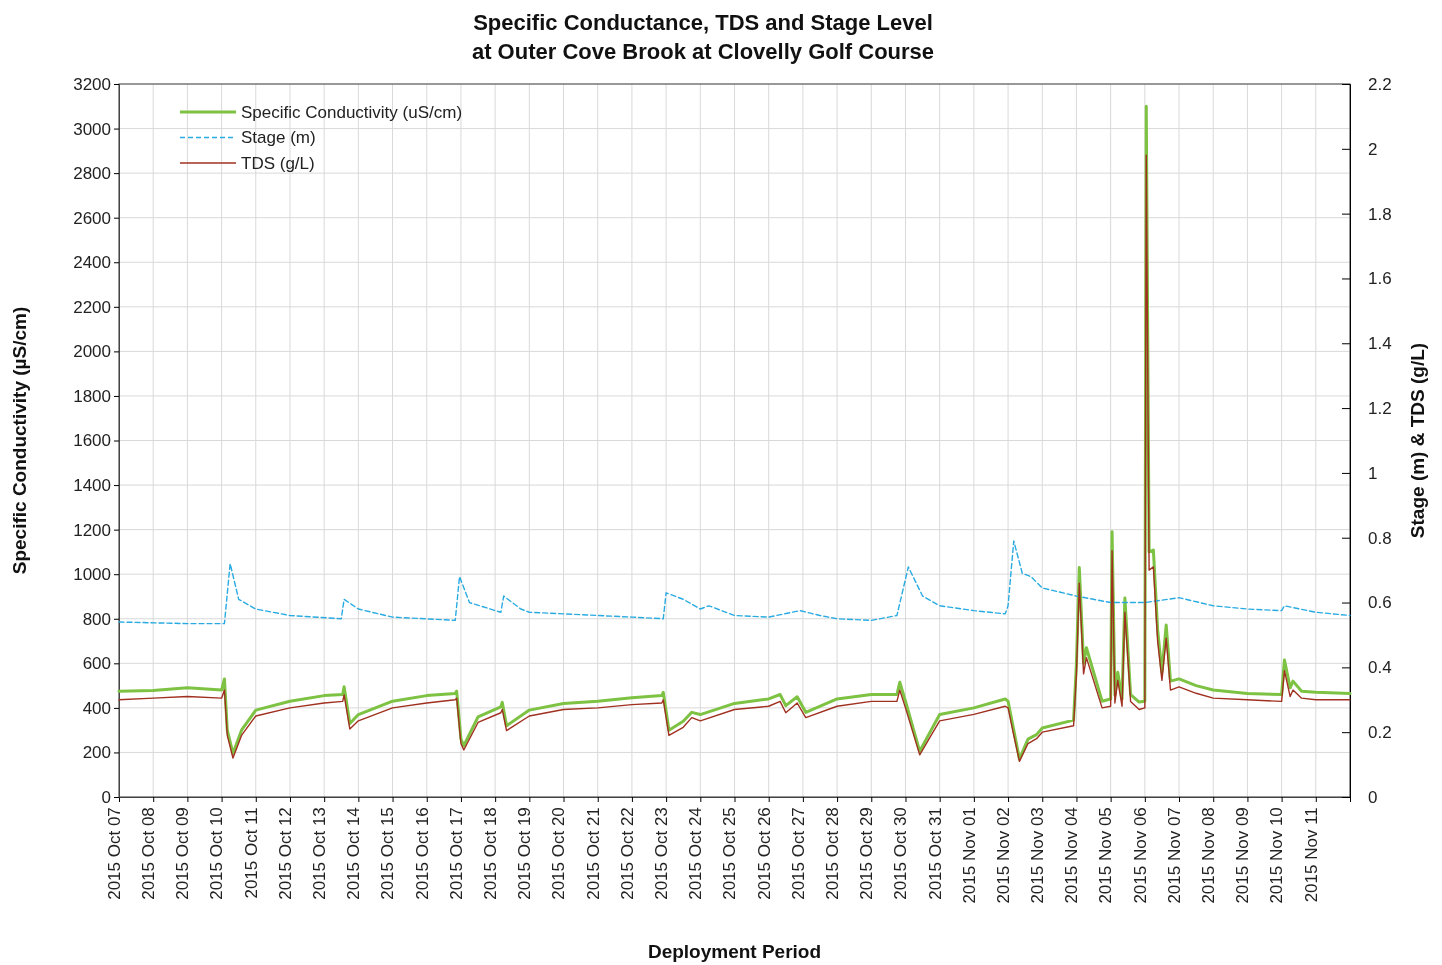 The width and height of the screenshot is (1442, 965). What do you see at coordinates (734, 582) in the screenshot?
I see `line-series` at bounding box center [734, 582].